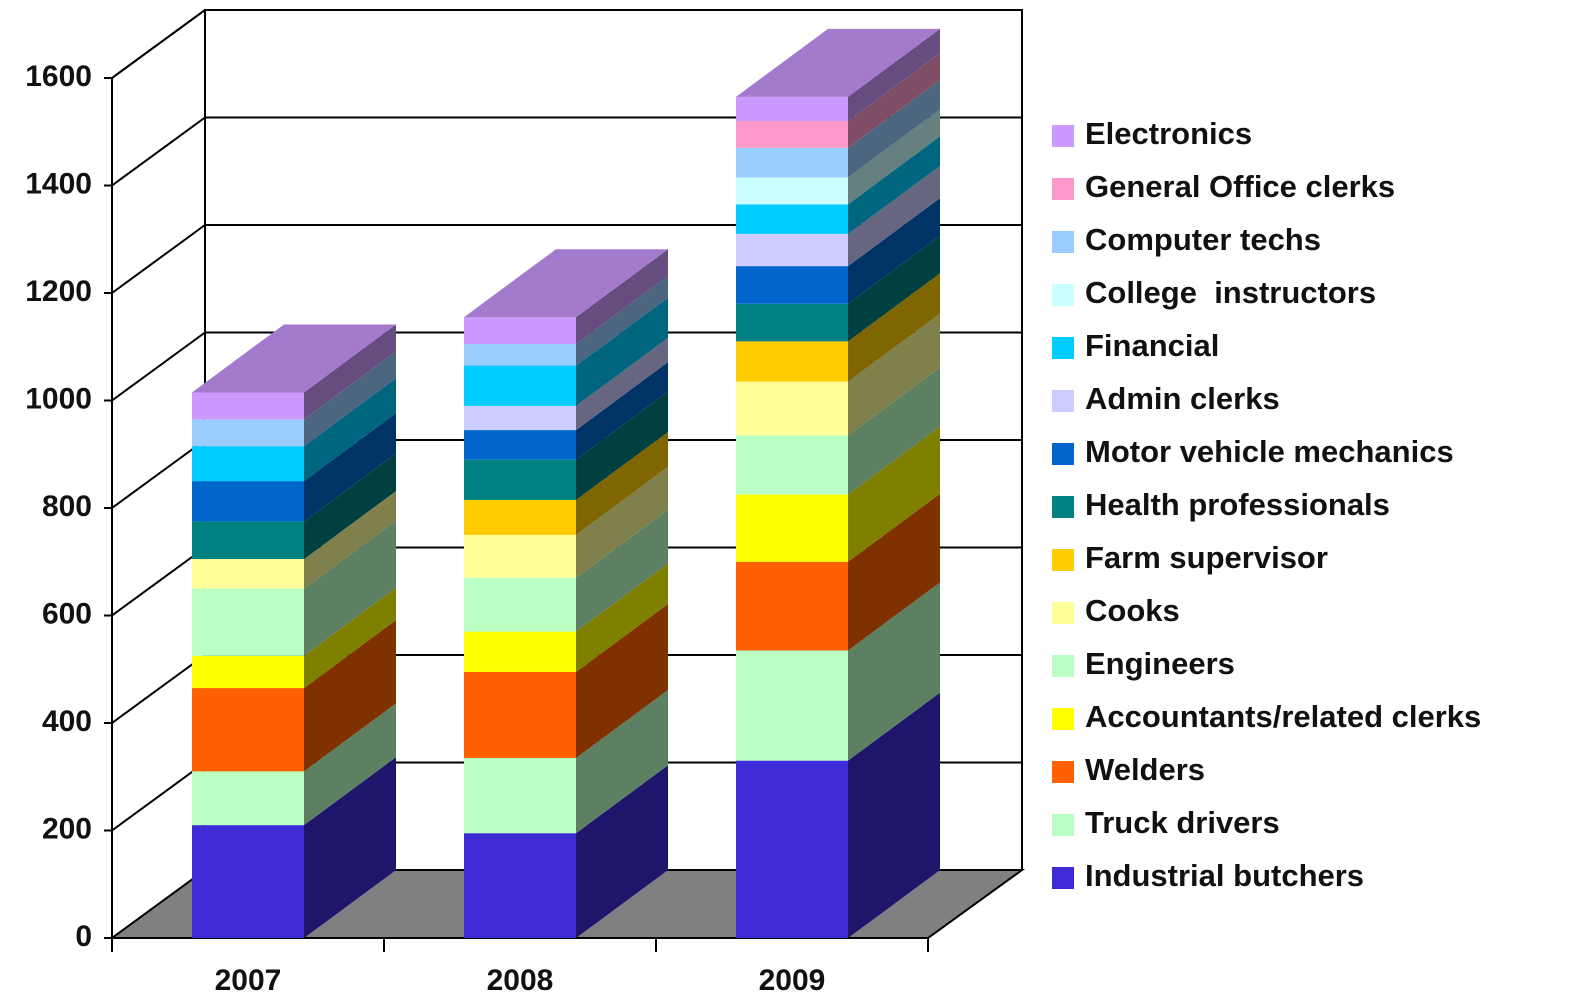 The height and width of the screenshot is (1008, 1586). I want to click on x-tick-label: 2009, so click(792, 980).